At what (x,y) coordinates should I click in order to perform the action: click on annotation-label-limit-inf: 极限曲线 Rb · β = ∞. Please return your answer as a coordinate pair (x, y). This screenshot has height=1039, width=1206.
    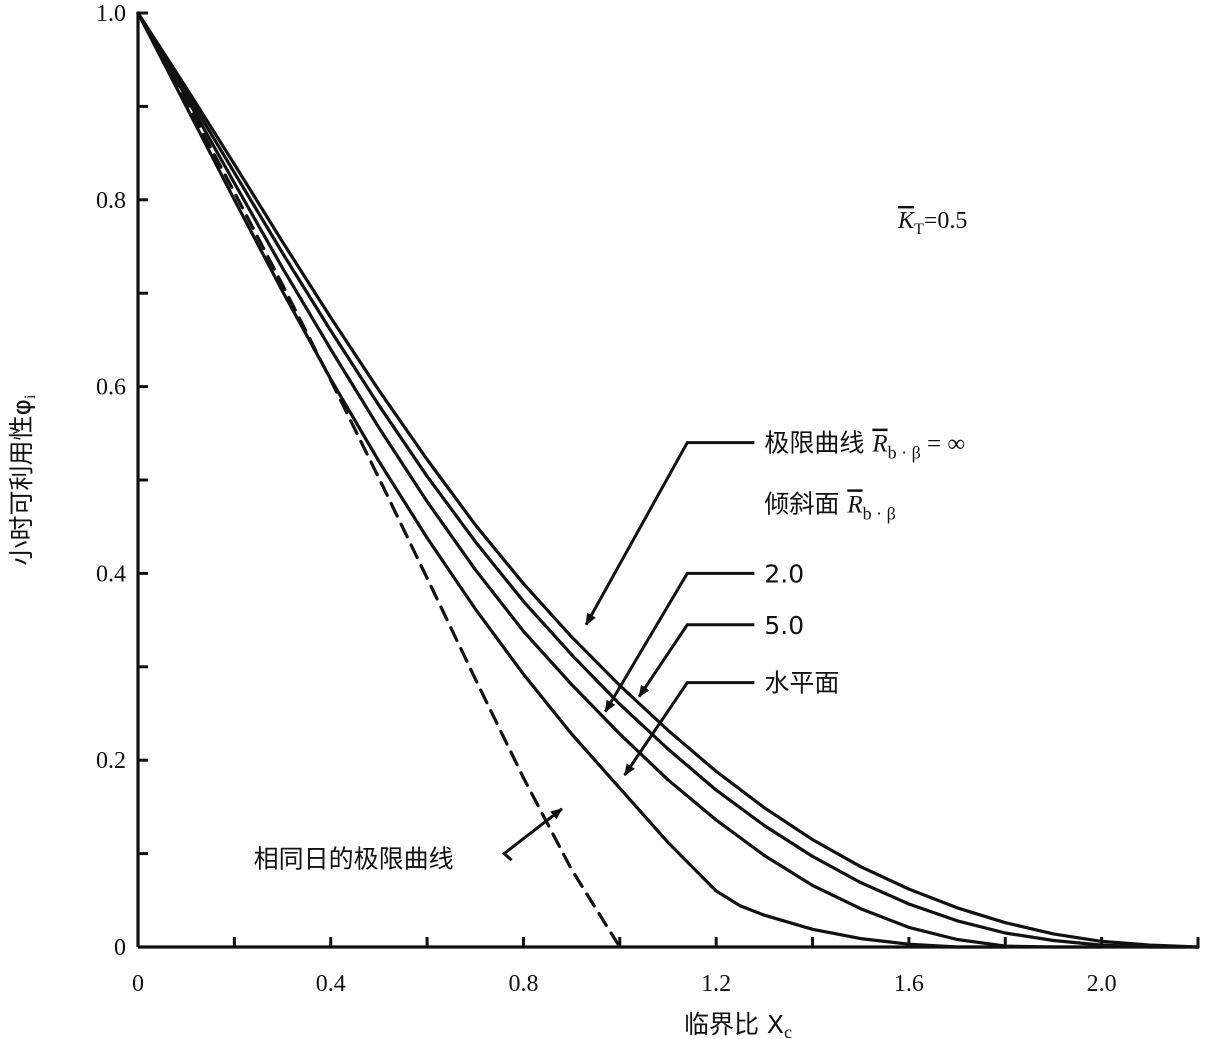
    Looking at the image, I should click on (864, 446).